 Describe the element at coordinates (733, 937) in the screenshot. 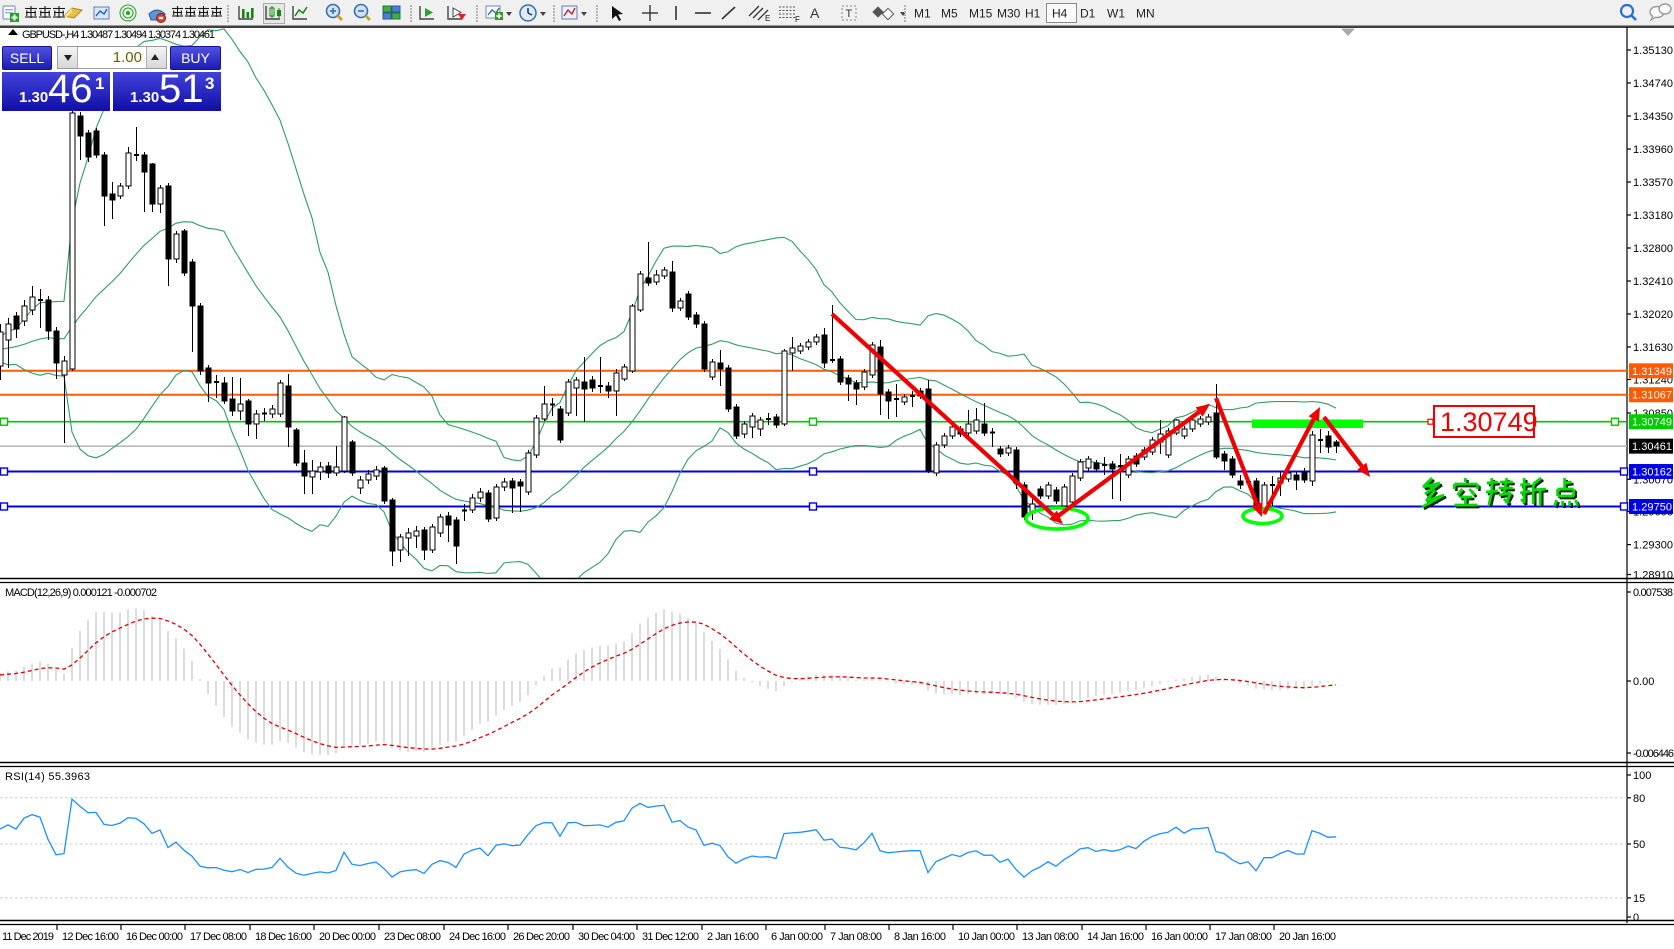

I see `svg-text: 2 Jan 16:00` at that location.